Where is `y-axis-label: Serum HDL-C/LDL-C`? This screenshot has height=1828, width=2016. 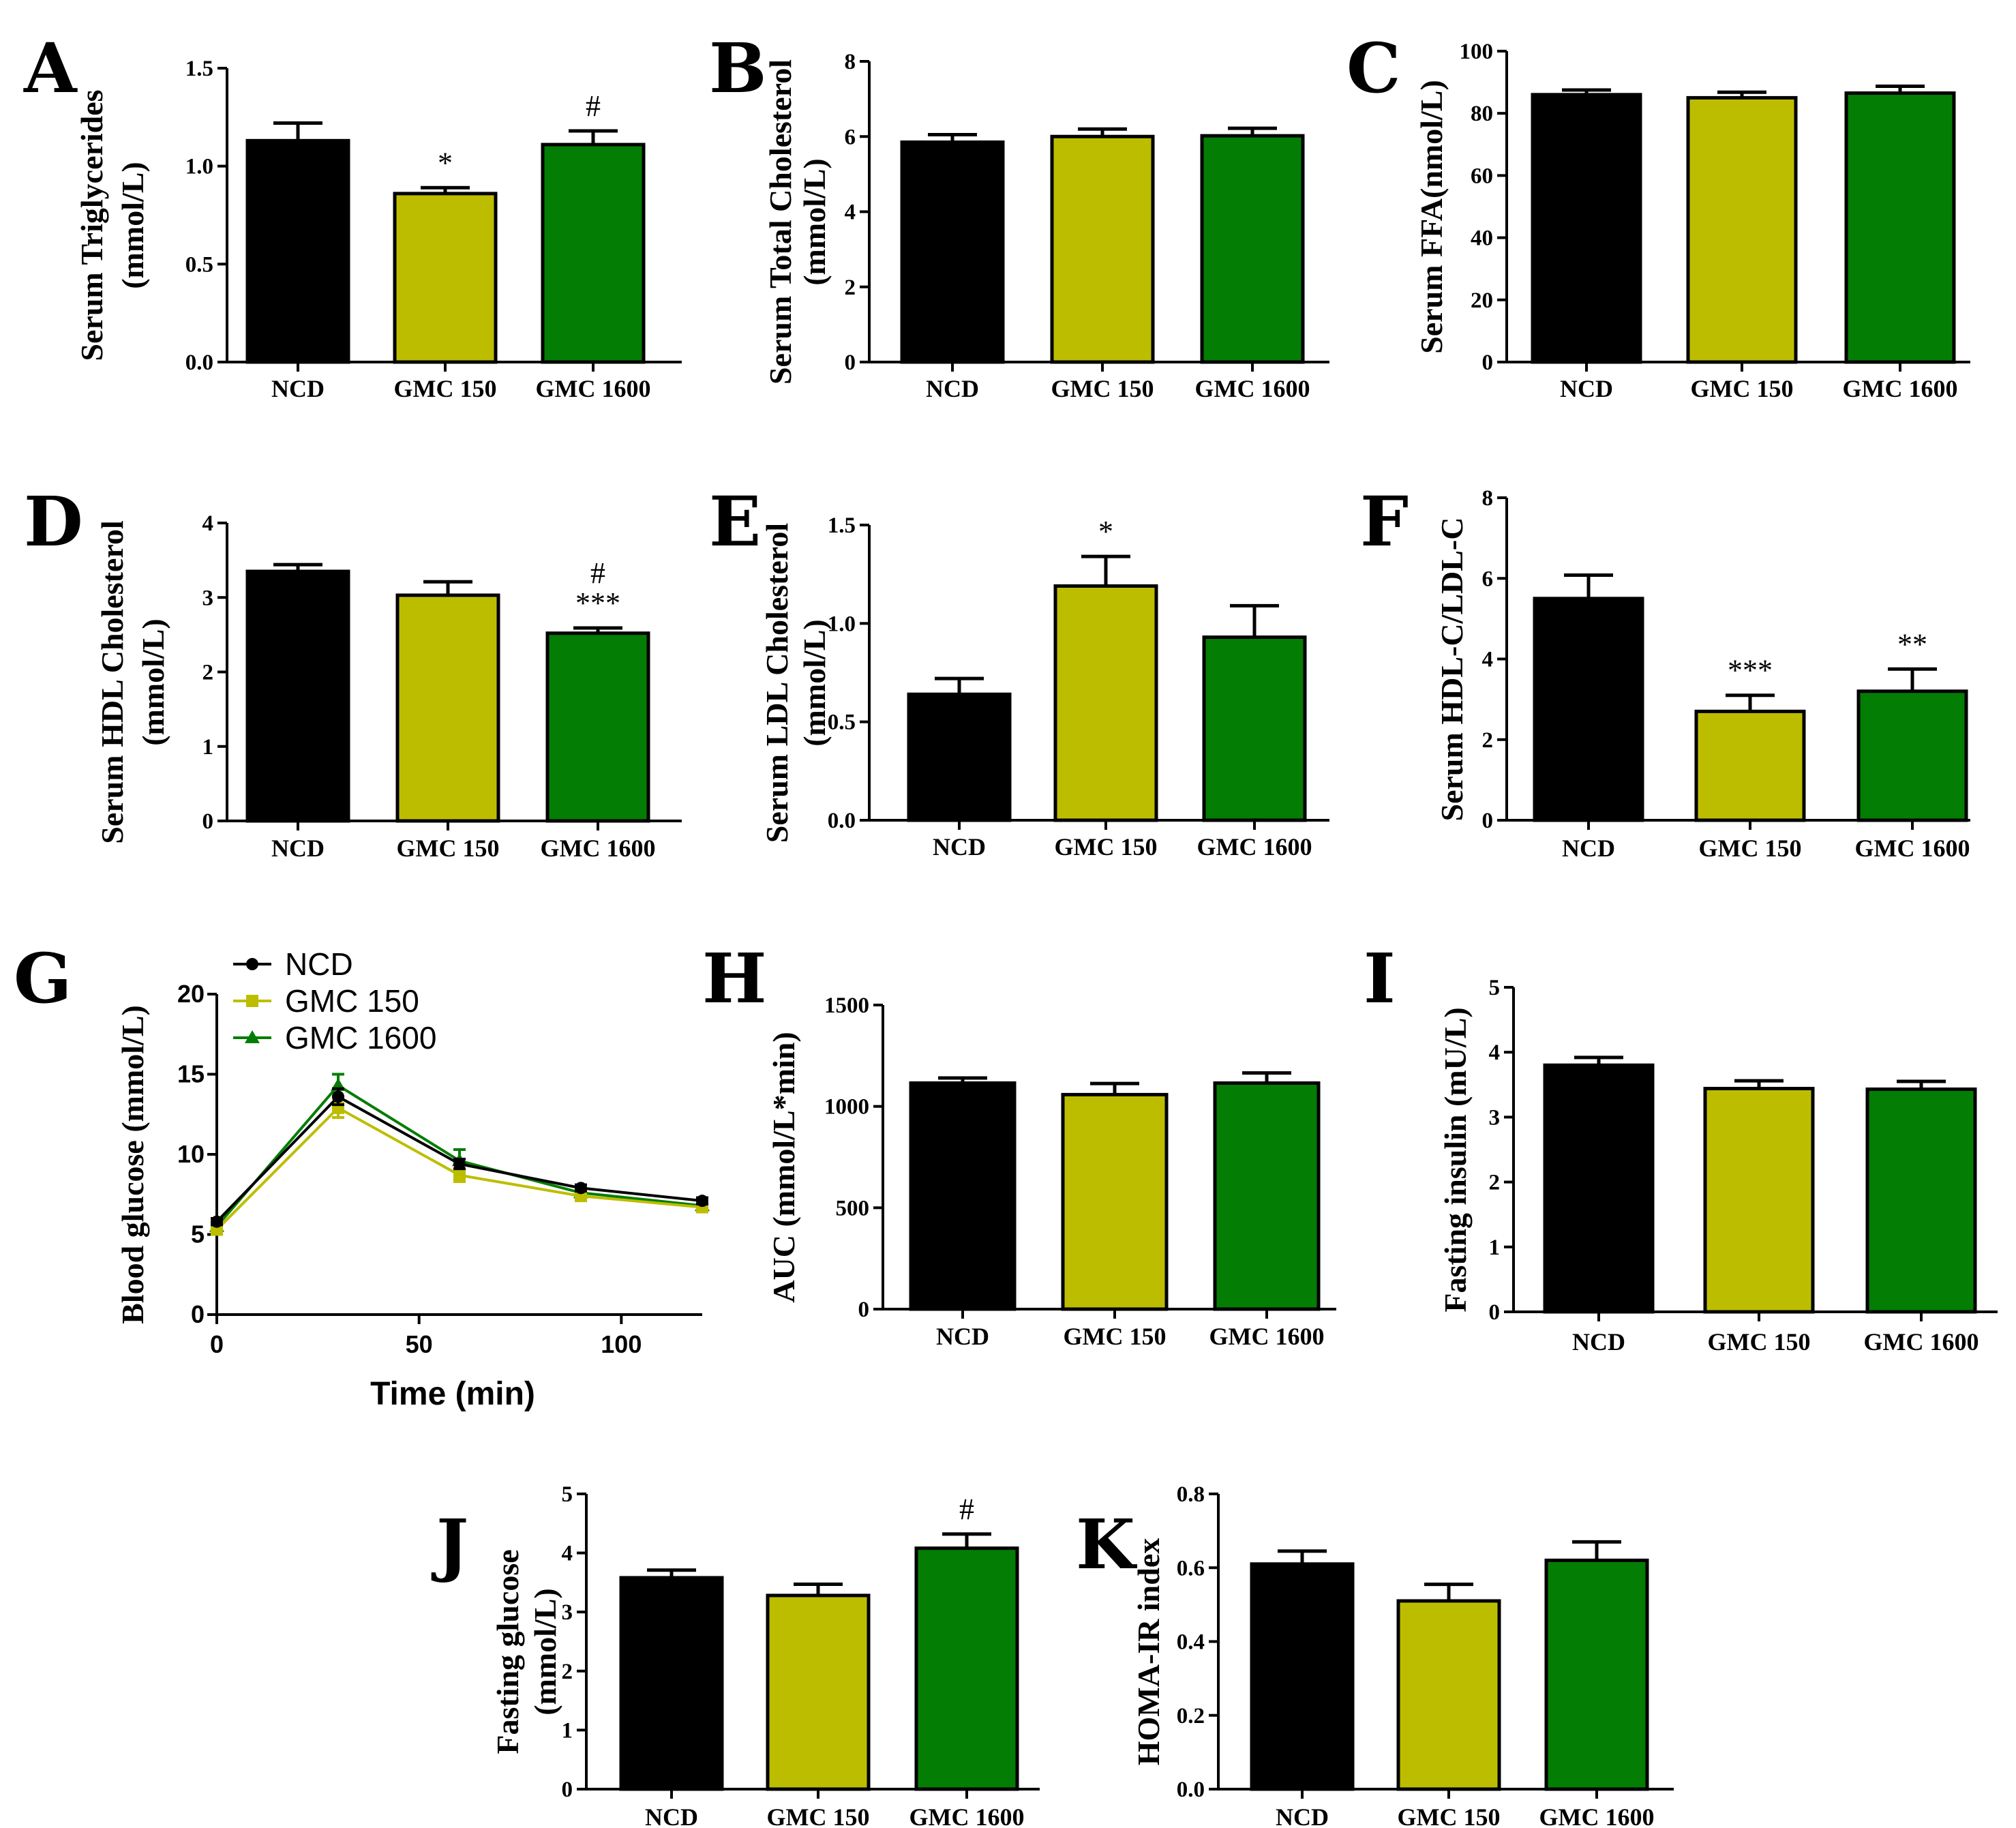 y-axis-label: Serum HDL-C/LDL-C is located at coordinates (1452, 670).